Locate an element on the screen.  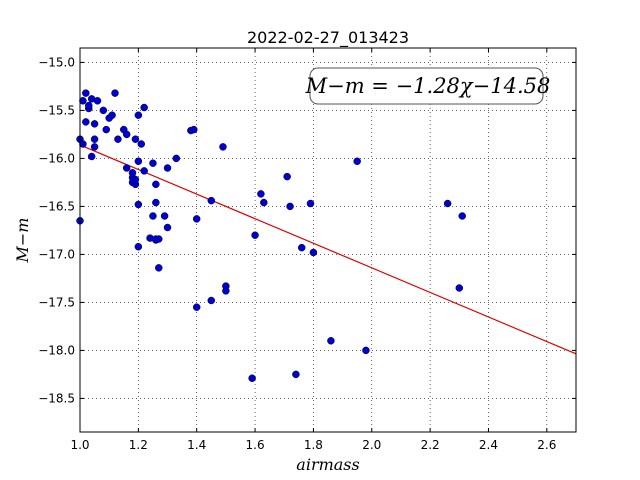
x-tick-label: 1.6 is located at coordinates (255, 445).